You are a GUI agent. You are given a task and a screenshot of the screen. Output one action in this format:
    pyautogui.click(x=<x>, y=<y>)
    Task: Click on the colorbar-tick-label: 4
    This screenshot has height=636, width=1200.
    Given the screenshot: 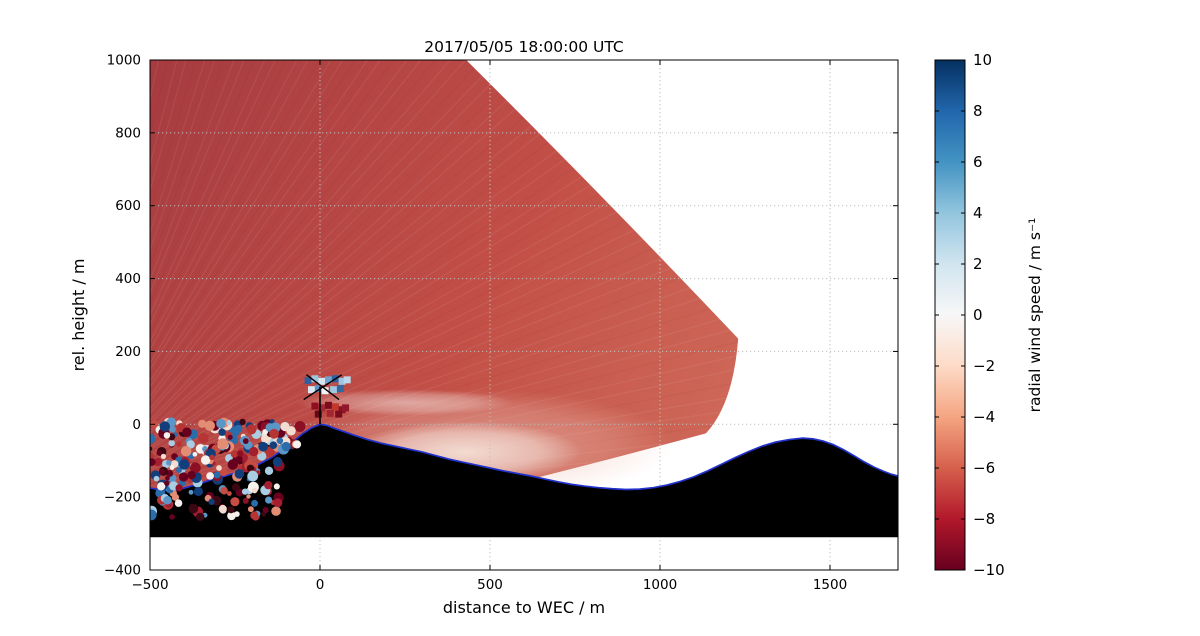 What is the action you would take?
    pyautogui.click(x=978, y=213)
    